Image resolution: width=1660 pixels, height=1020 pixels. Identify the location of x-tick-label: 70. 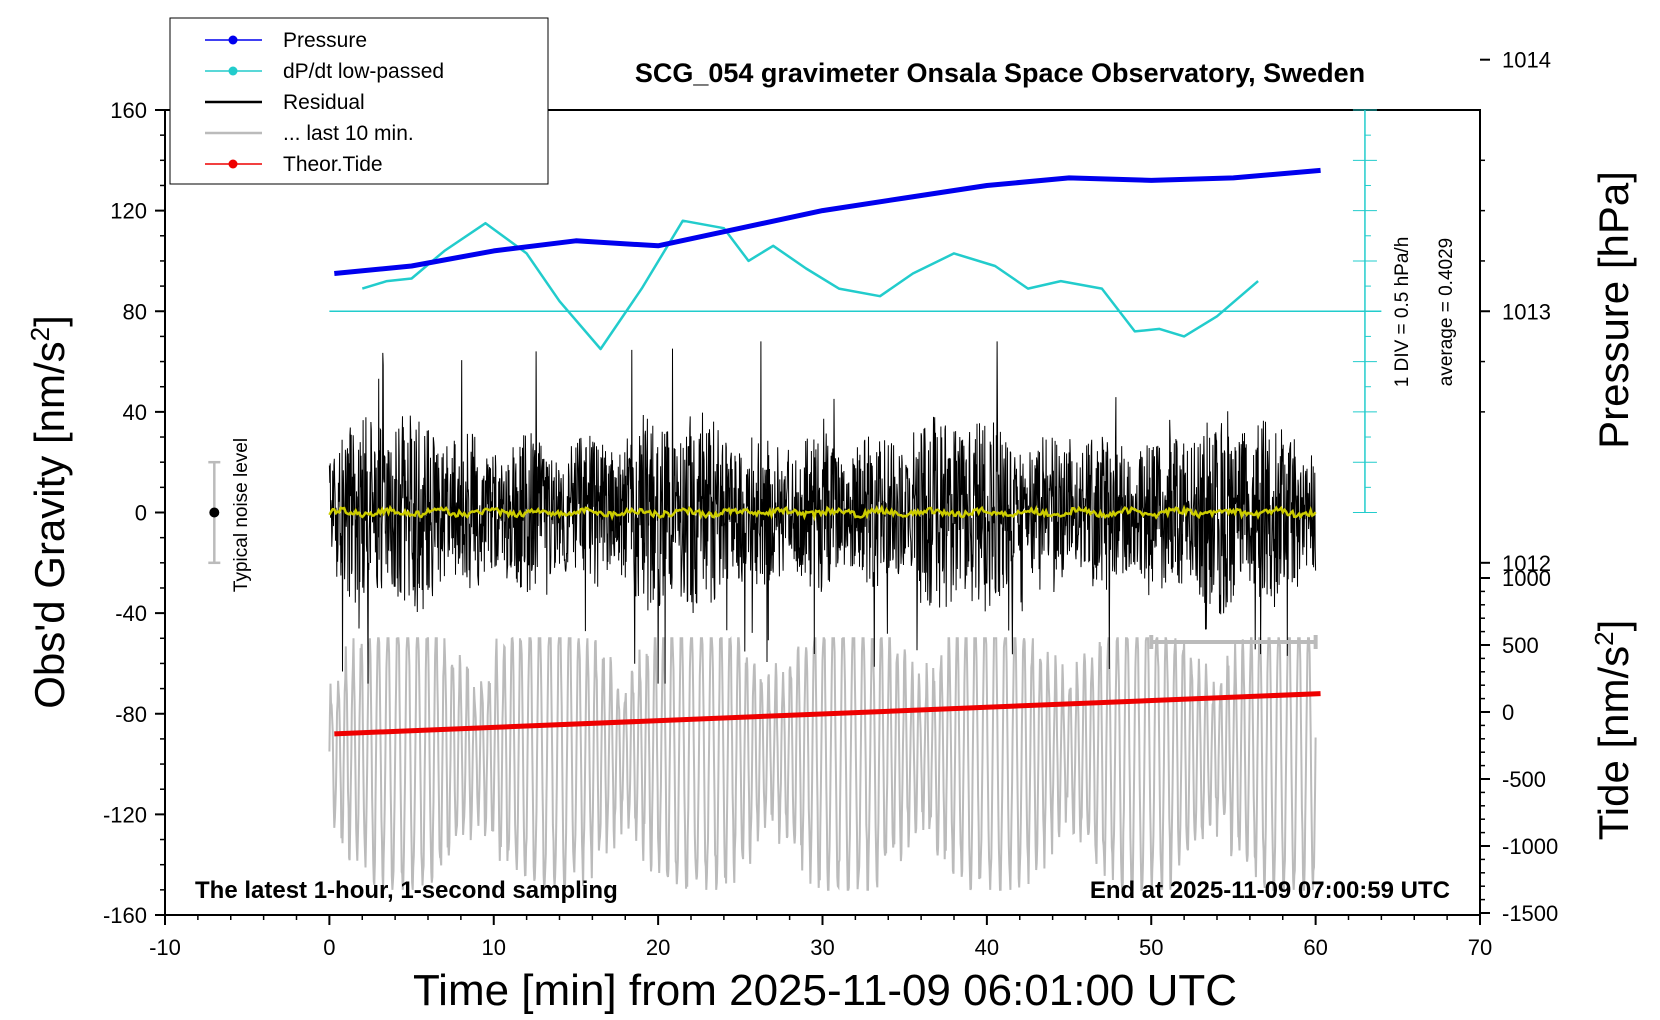
(1480, 947).